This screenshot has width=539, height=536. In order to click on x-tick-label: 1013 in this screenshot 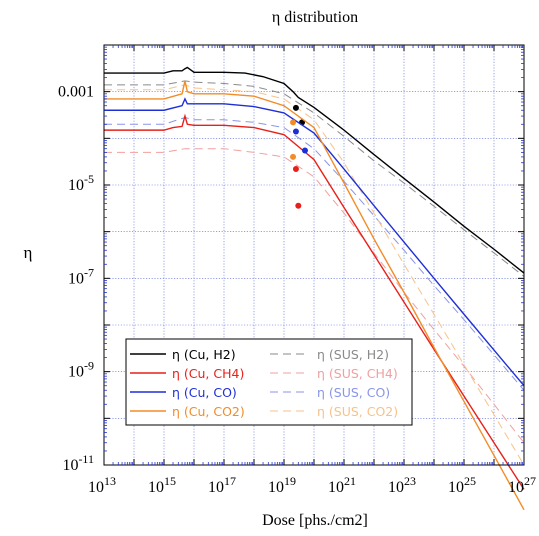, I will do `click(102, 485)`.